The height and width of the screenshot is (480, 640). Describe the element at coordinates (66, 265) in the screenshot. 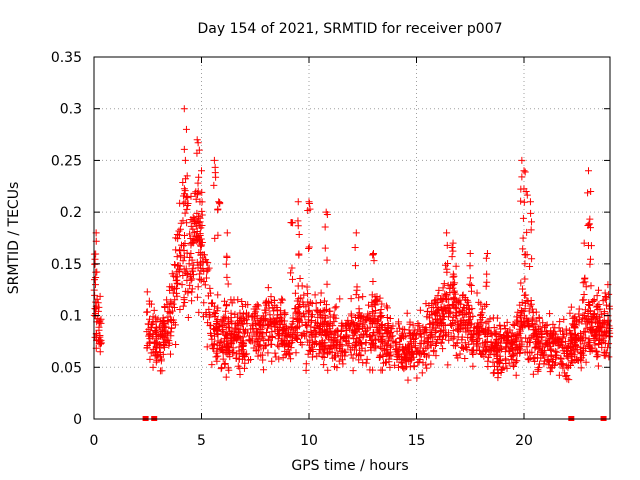

I see `y-tick-label: 0.15` at that location.